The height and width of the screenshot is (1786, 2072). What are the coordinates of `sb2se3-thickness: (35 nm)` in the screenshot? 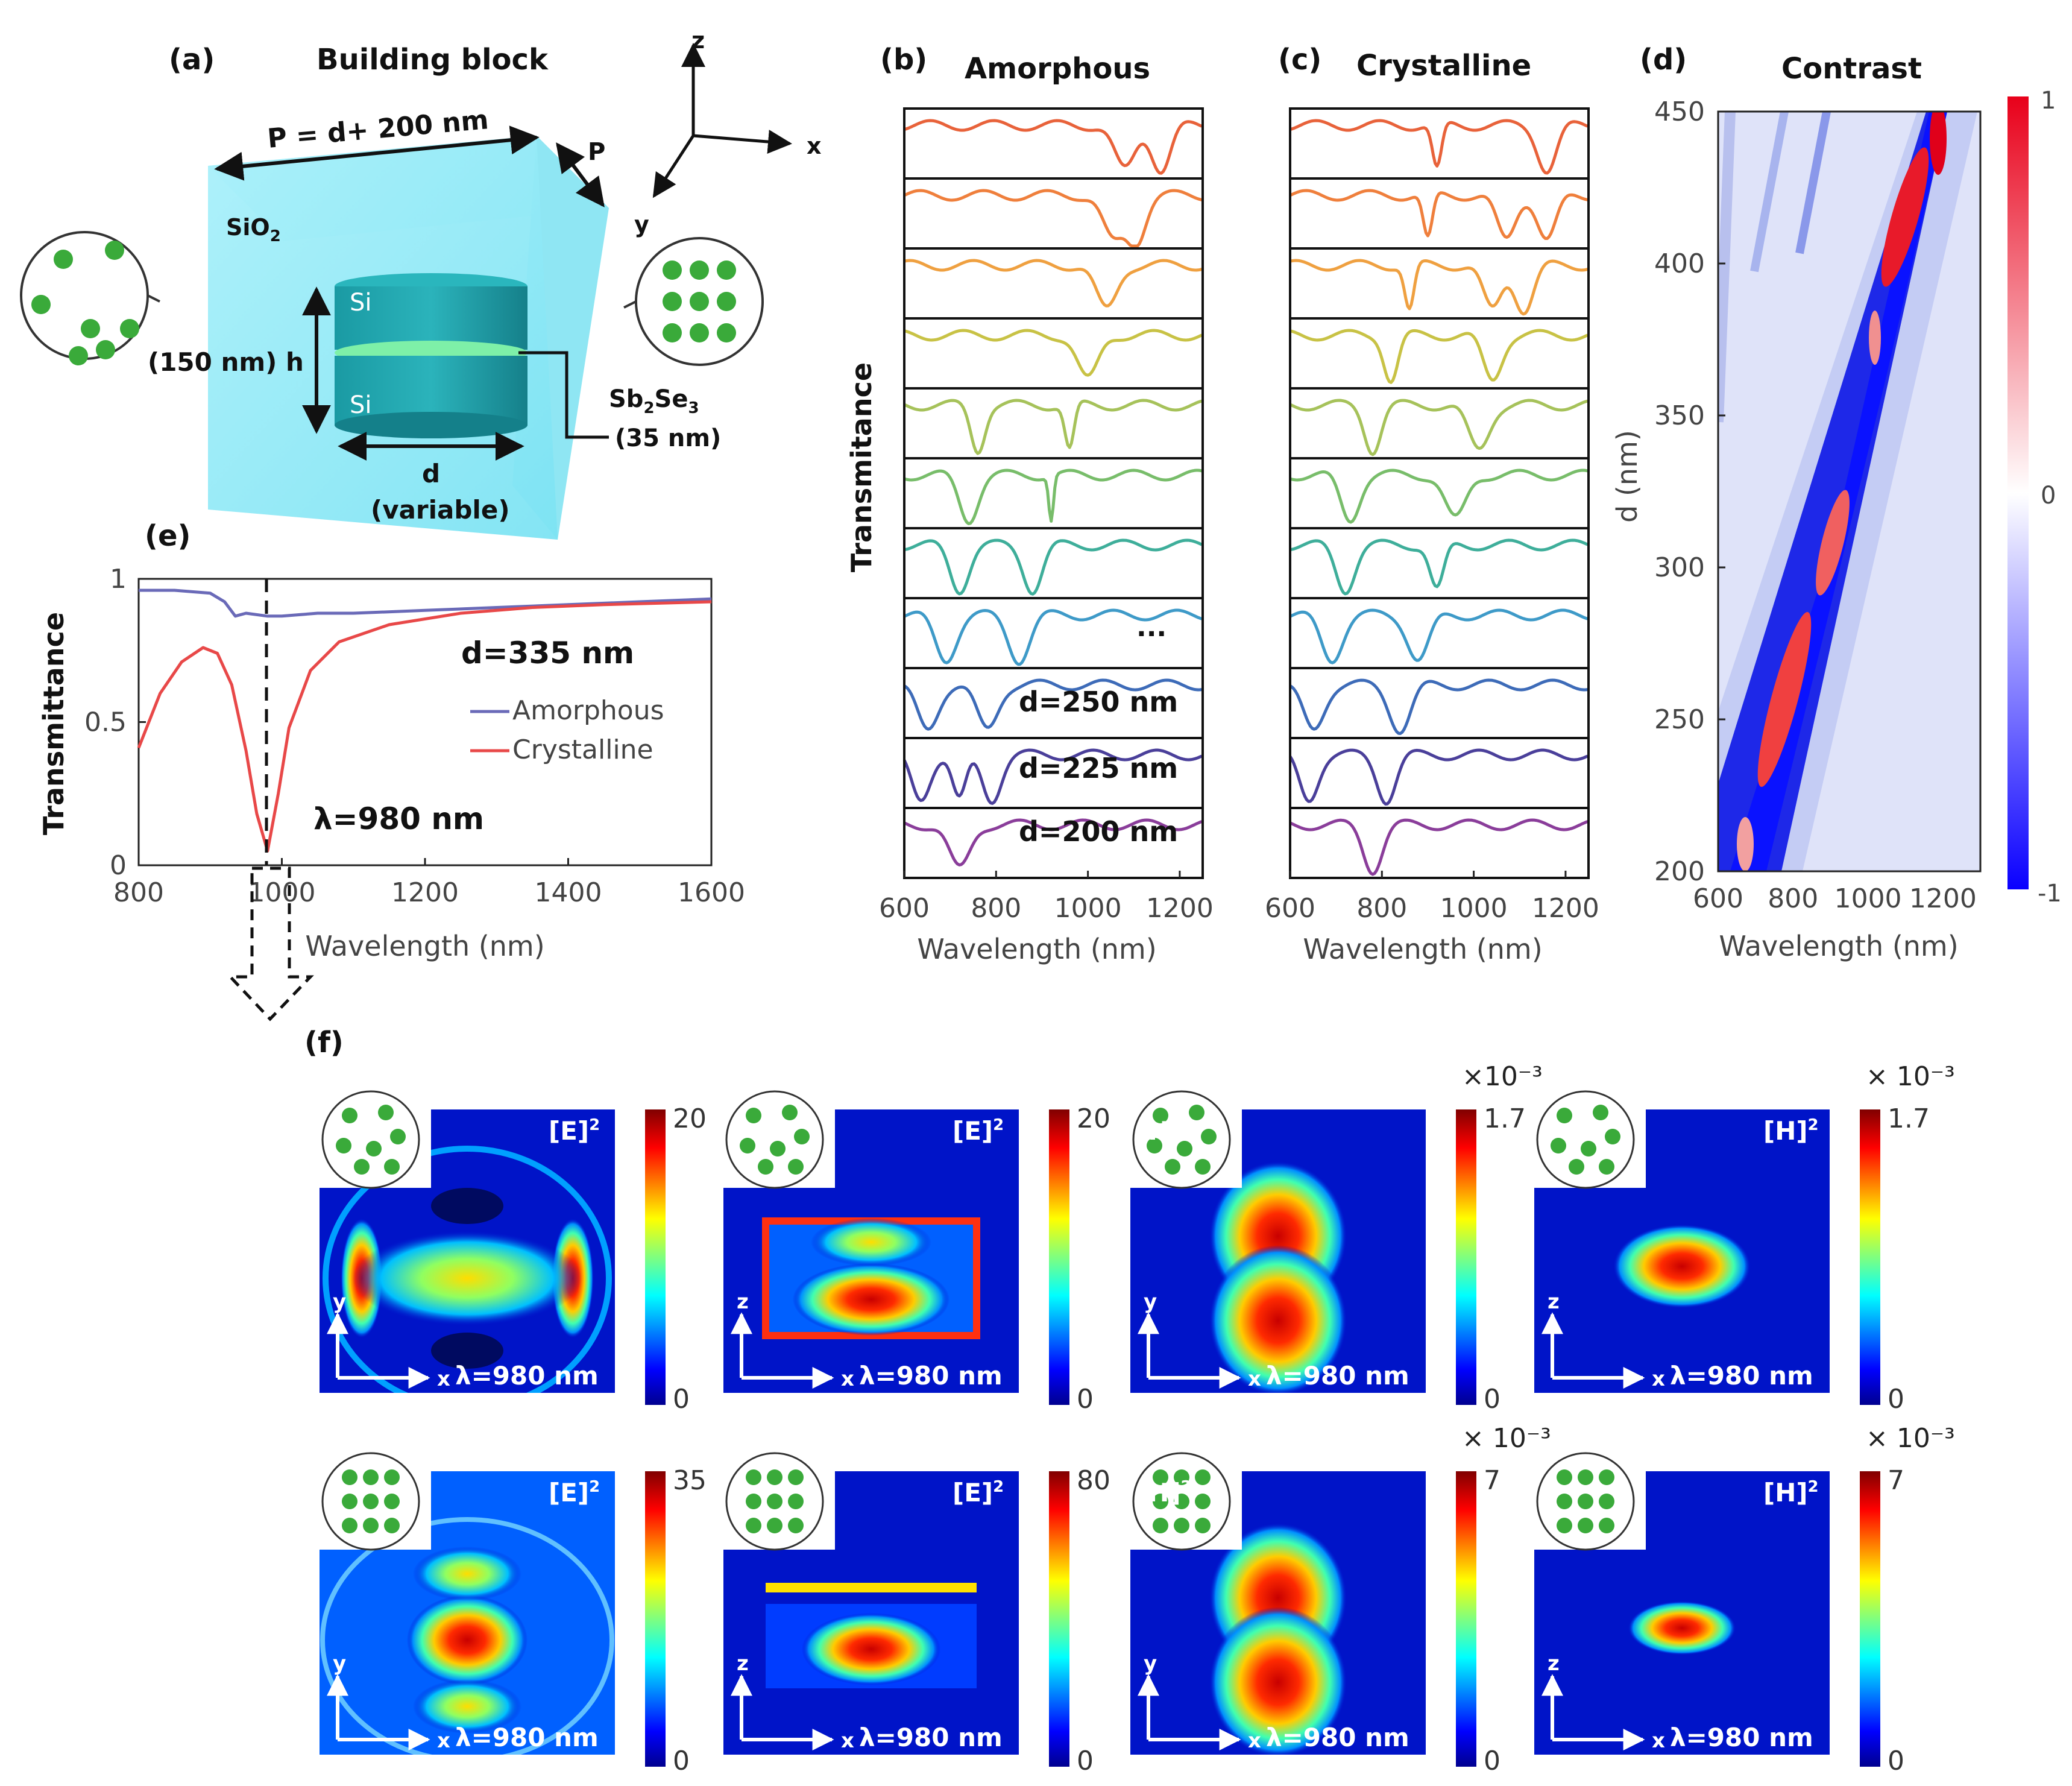 It's located at (668, 438).